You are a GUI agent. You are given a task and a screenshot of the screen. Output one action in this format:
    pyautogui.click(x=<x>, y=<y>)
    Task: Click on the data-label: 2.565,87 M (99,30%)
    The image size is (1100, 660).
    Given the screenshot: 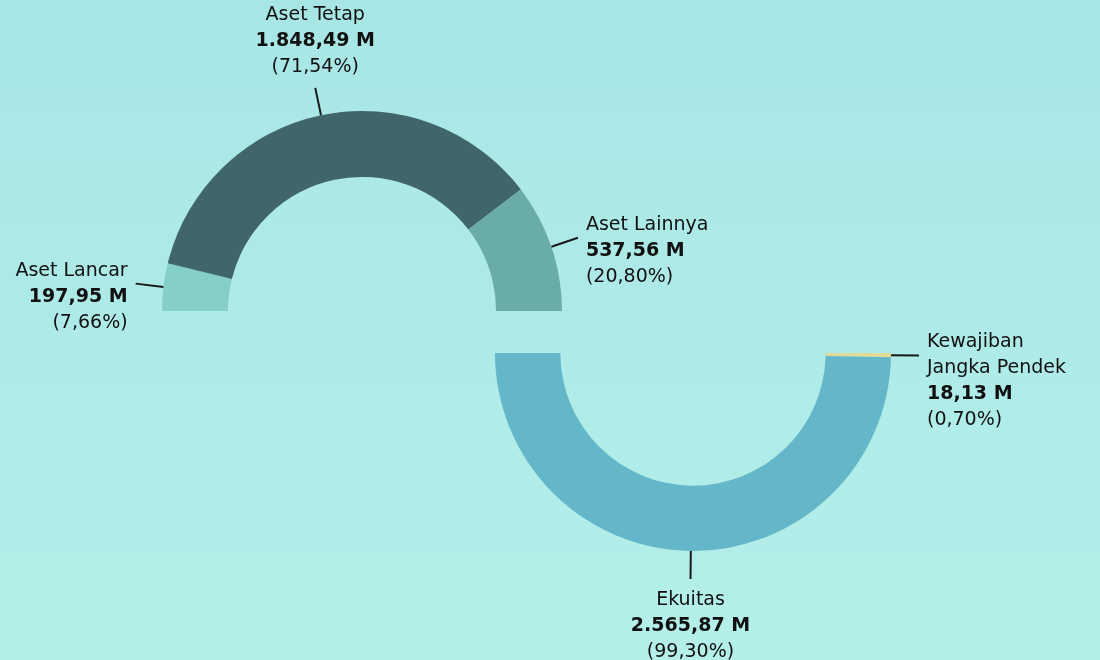 What is the action you would take?
    pyautogui.click(x=690, y=636)
    